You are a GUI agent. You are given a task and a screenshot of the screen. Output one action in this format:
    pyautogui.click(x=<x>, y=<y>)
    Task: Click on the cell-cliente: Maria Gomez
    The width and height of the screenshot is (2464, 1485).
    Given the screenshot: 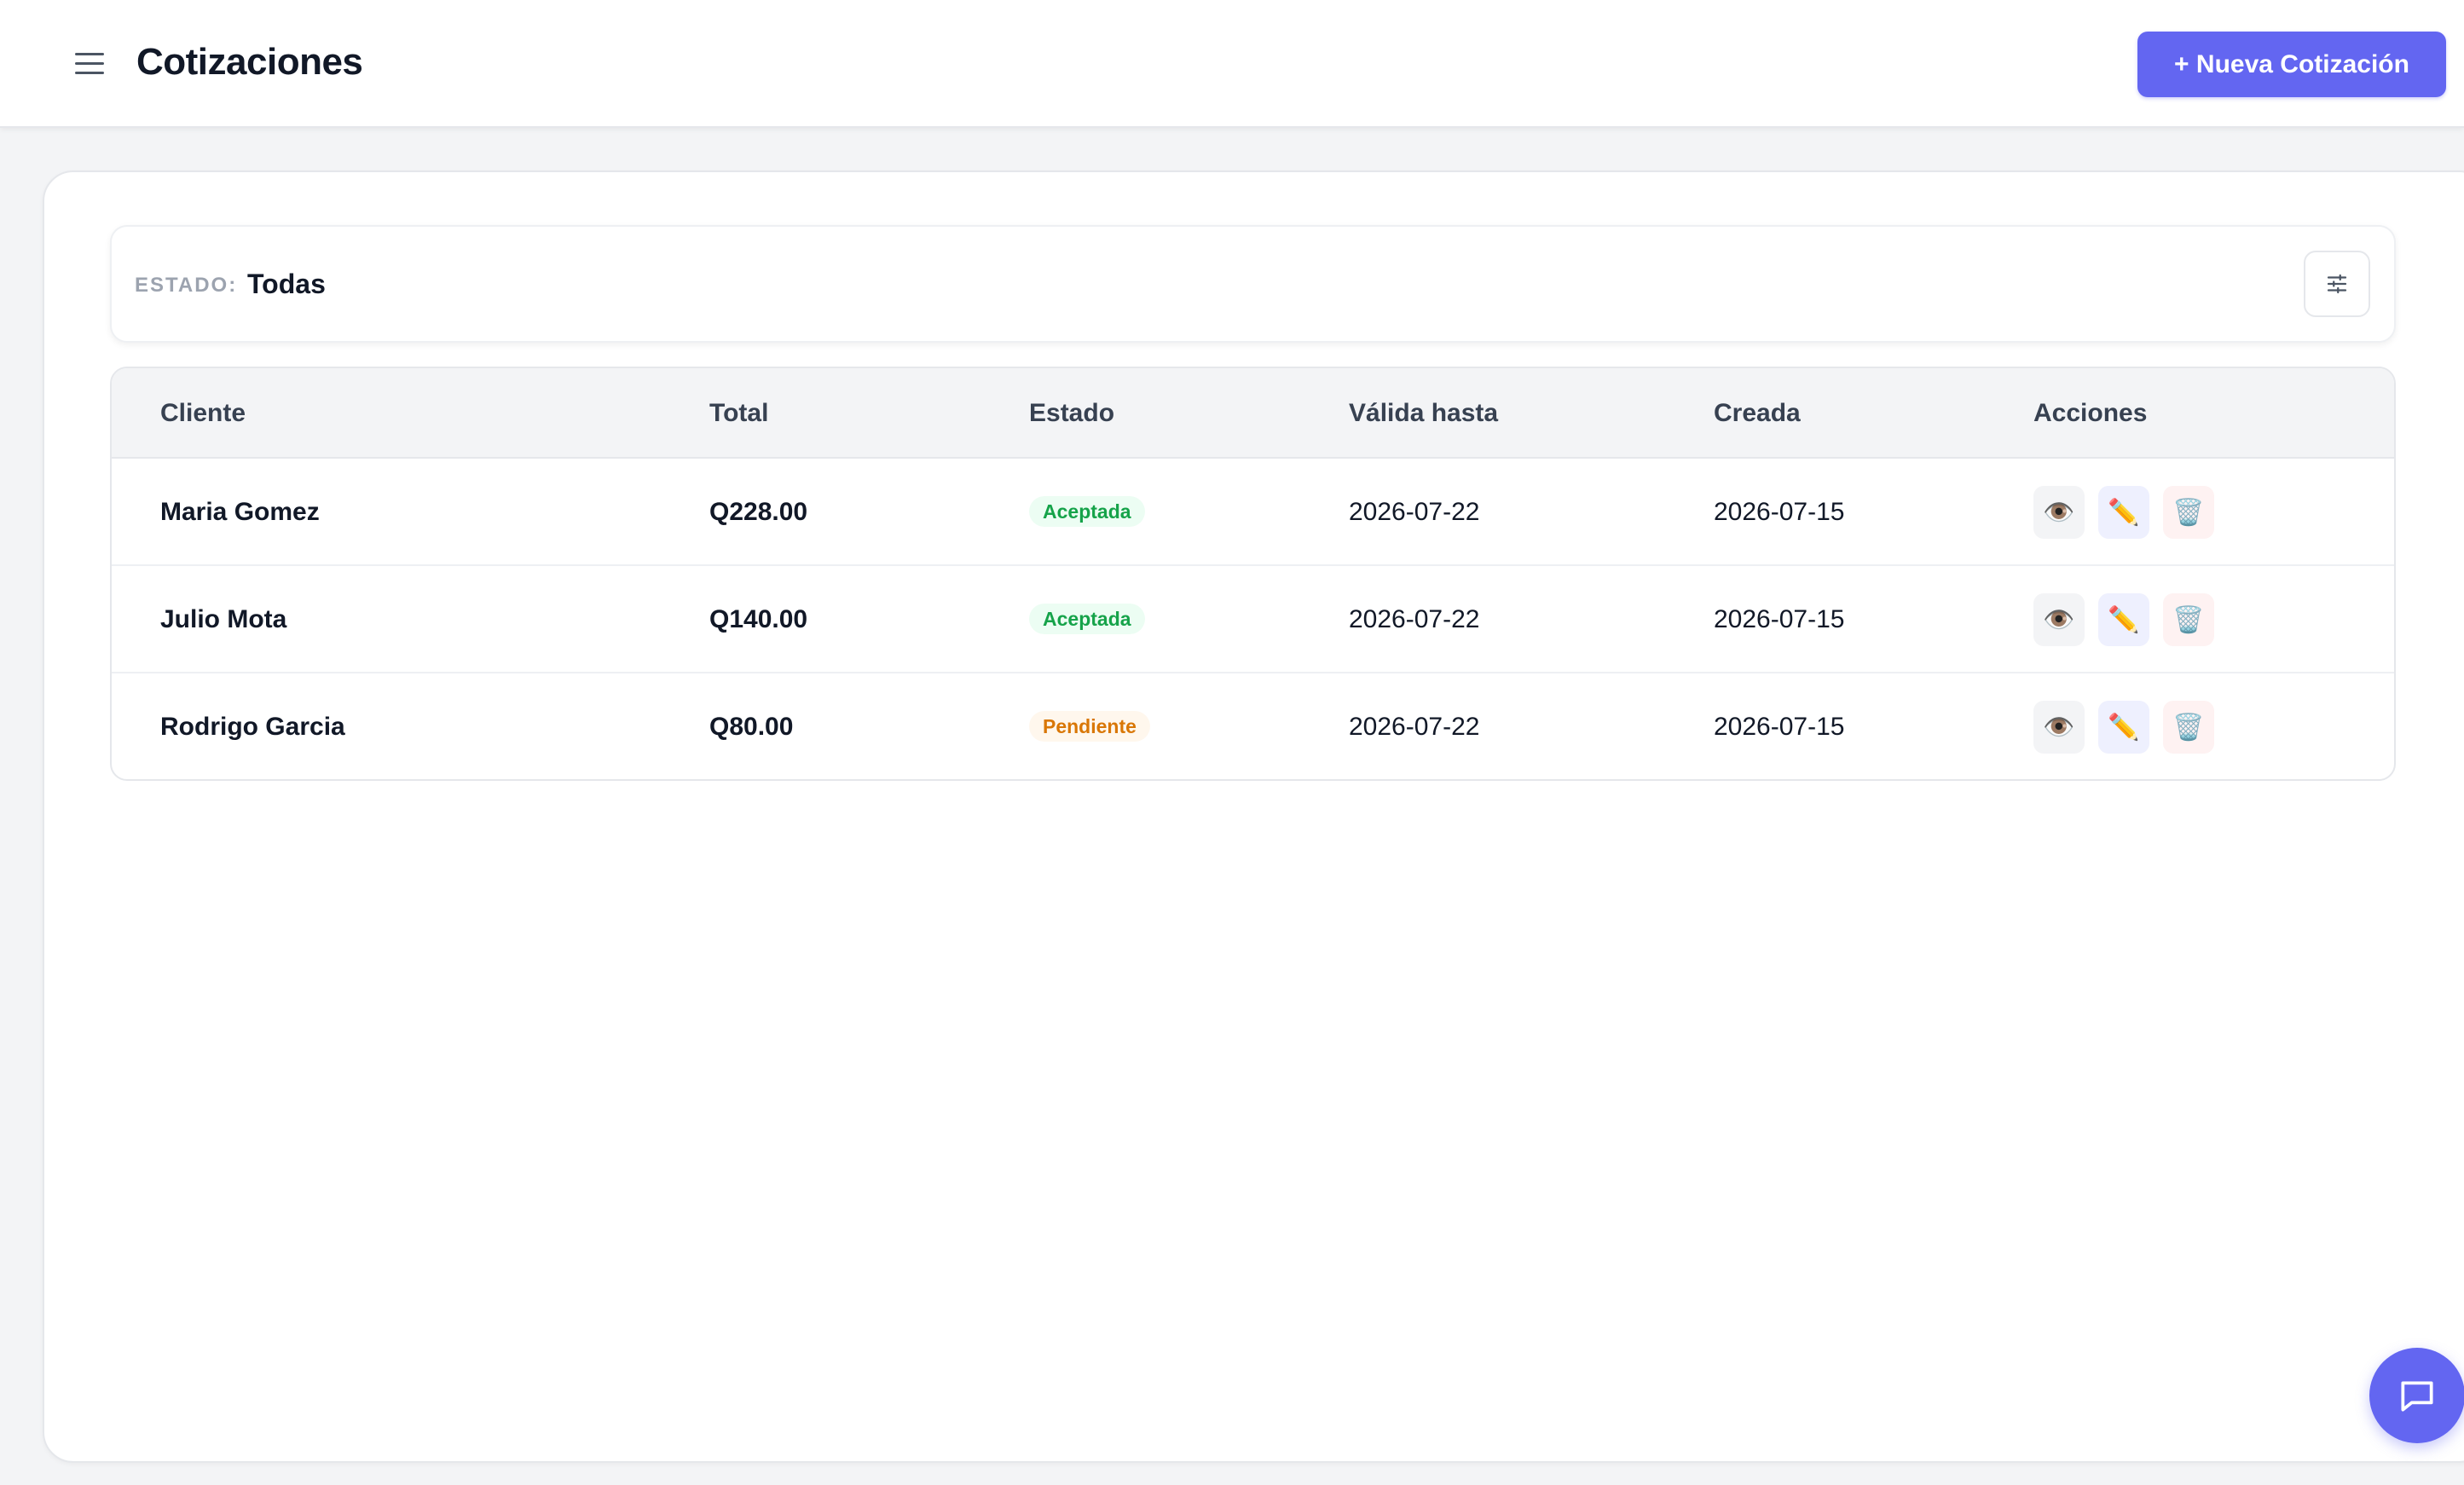 What is the action you would take?
    pyautogui.click(x=240, y=512)
    